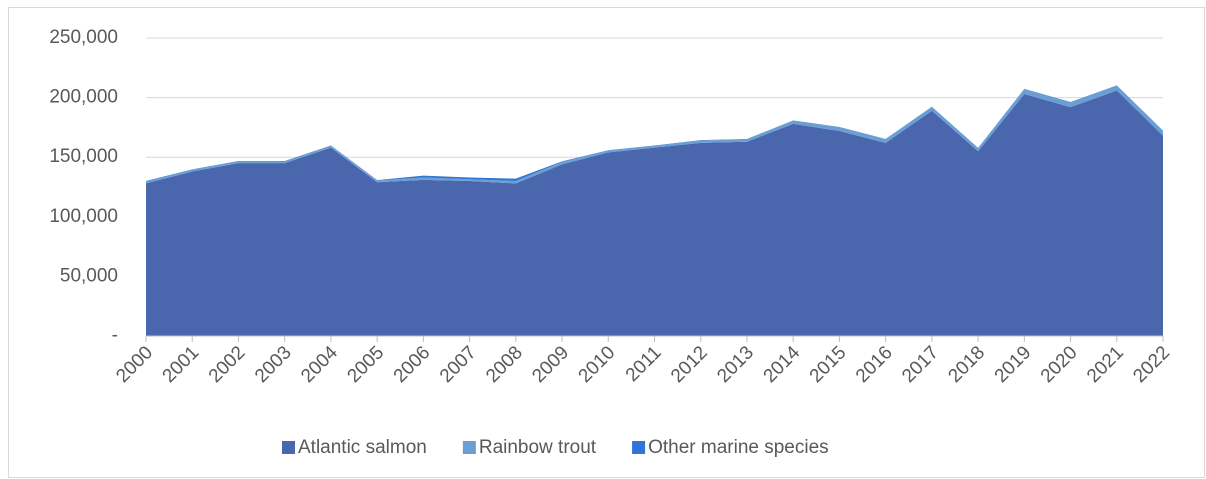 Image resolution: width=1206 pixels, height=479 pixels. I want to click on x-tick-label: 2010, so click(597, 364).